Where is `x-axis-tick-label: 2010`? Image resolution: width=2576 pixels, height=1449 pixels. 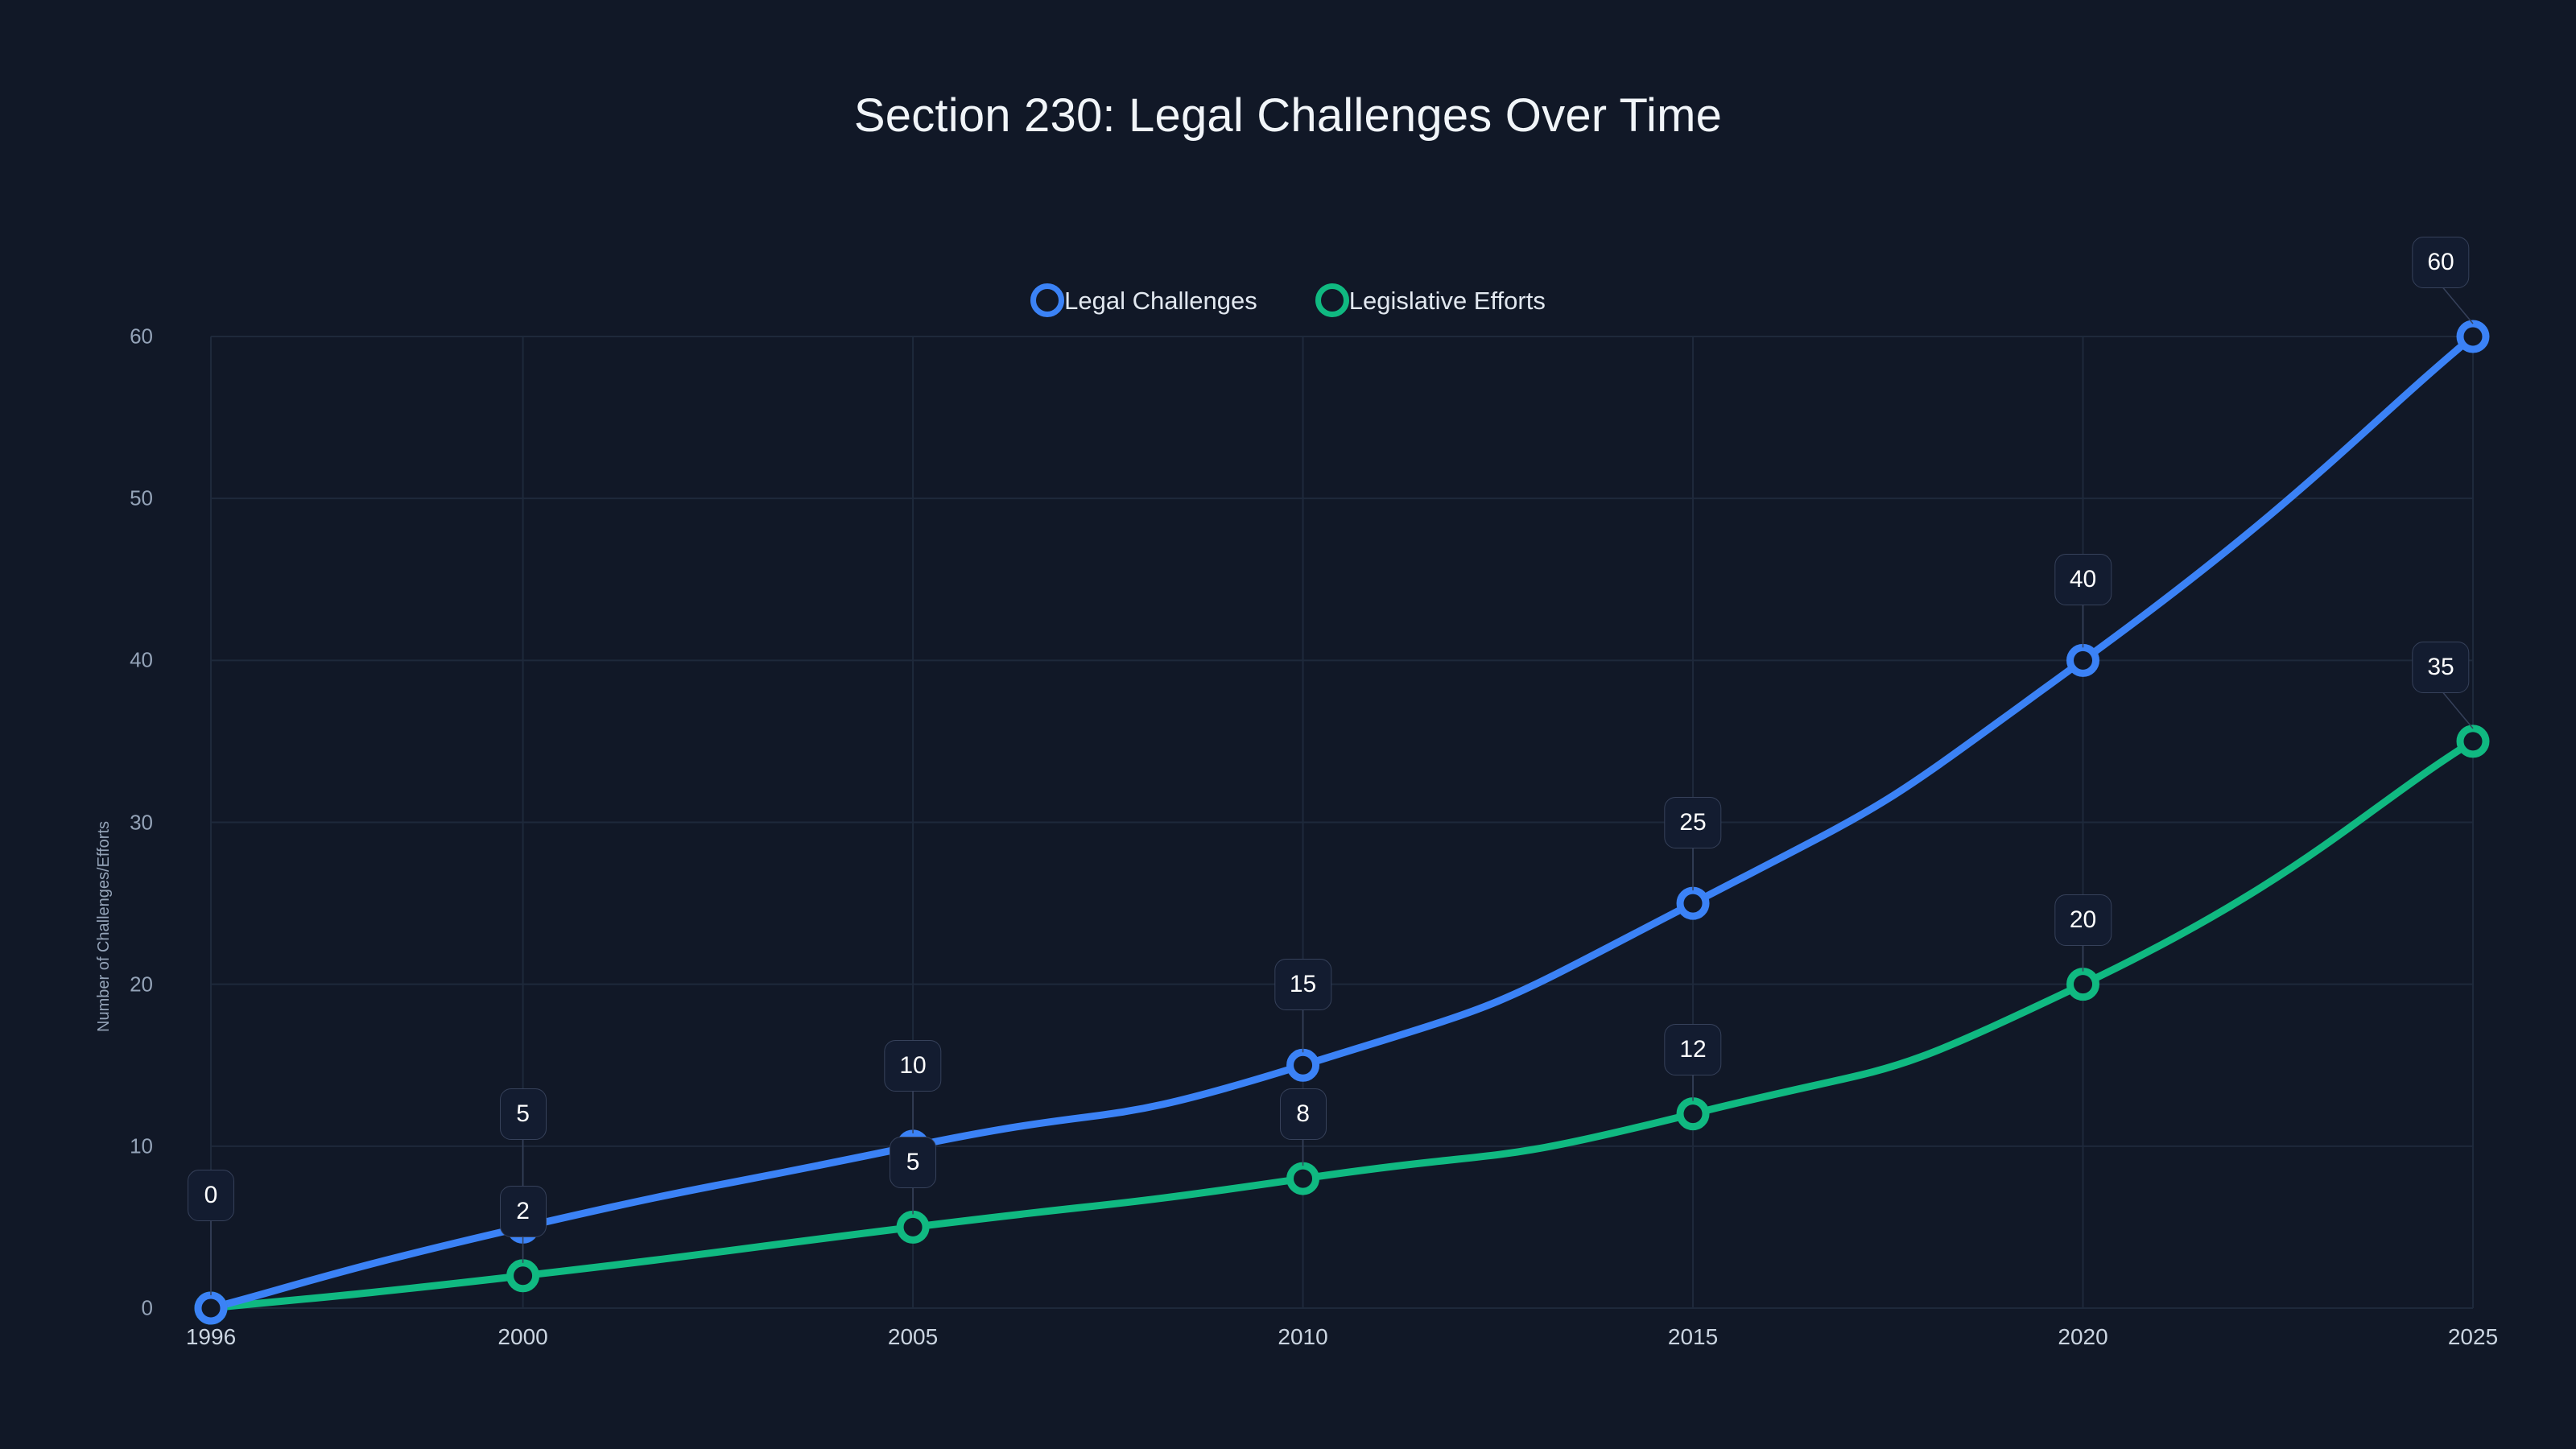 x-axis-tick-label: 2010 is located at coordinates (1303, 1336).